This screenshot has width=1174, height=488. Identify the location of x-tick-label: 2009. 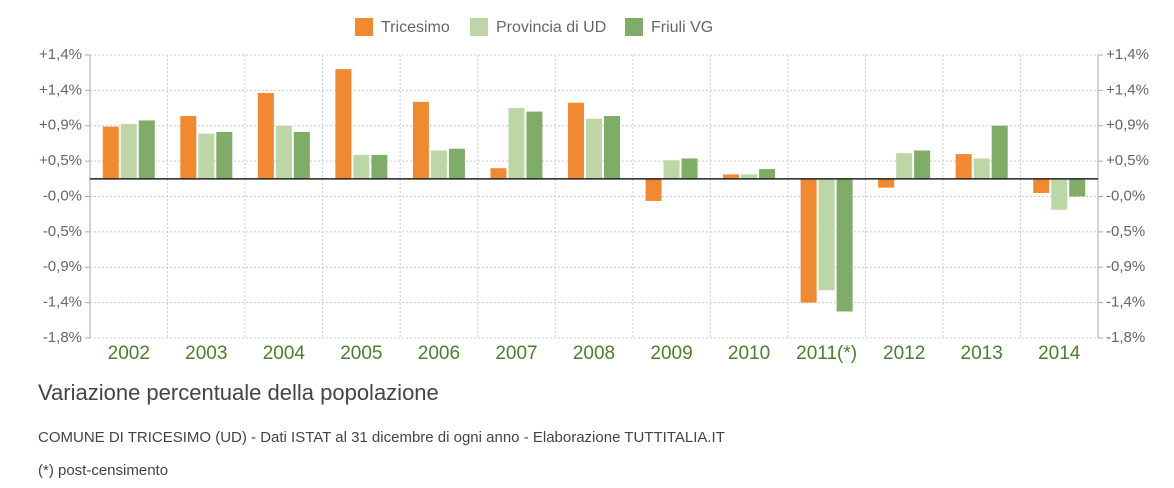
(671, 353).